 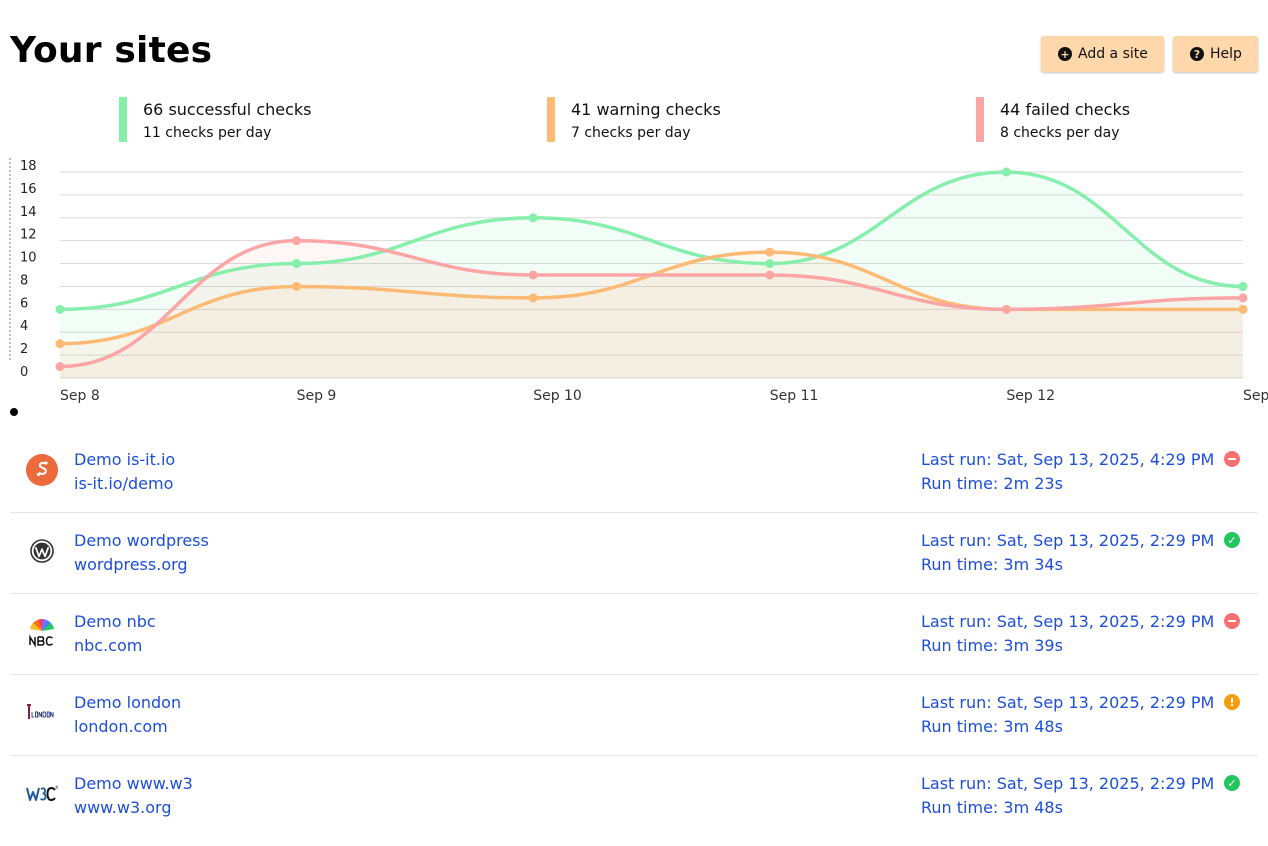 What do you see at coordinates (124, 483) in the screenshot?
I see `site-url-link: is-it.io/demo` at bounding box center [124, 483].